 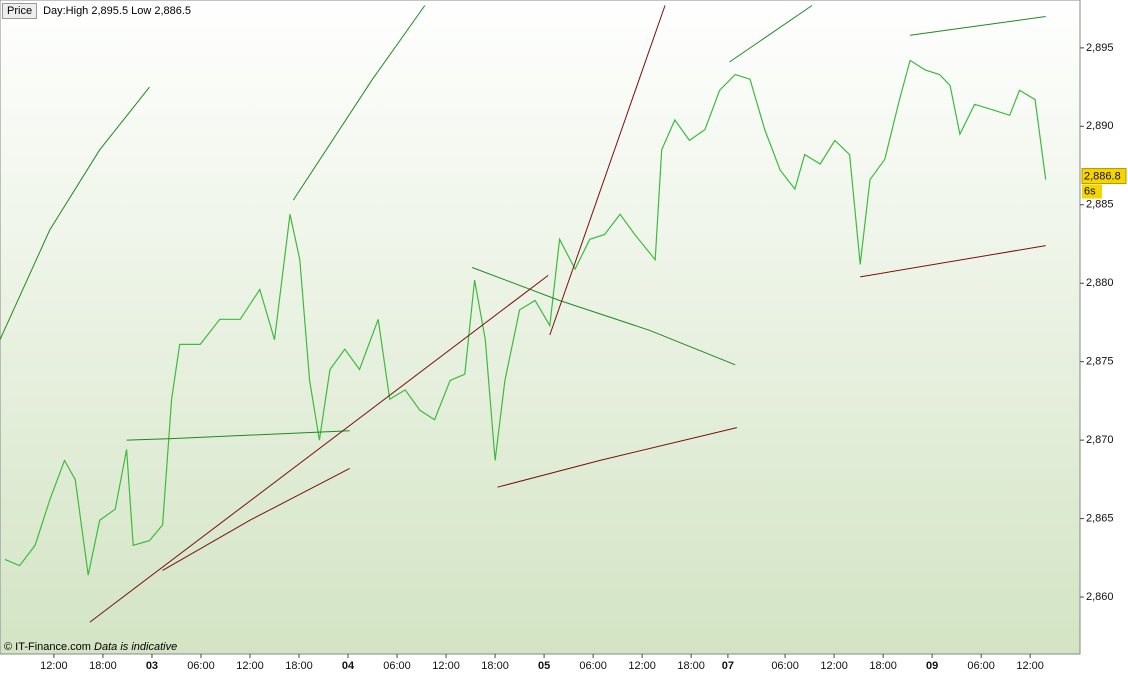 I want to click on y-tick-label: 2,880, so click(x=1100, y=283).